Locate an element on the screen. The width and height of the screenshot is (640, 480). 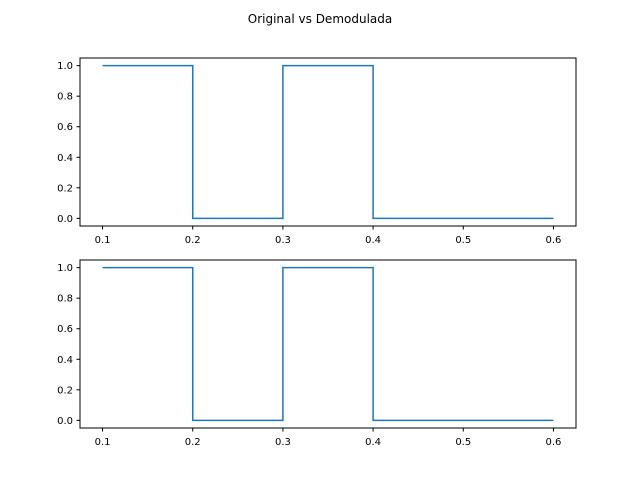
figure-title: Original vs Demodulada is located at coordinates (320, 19).